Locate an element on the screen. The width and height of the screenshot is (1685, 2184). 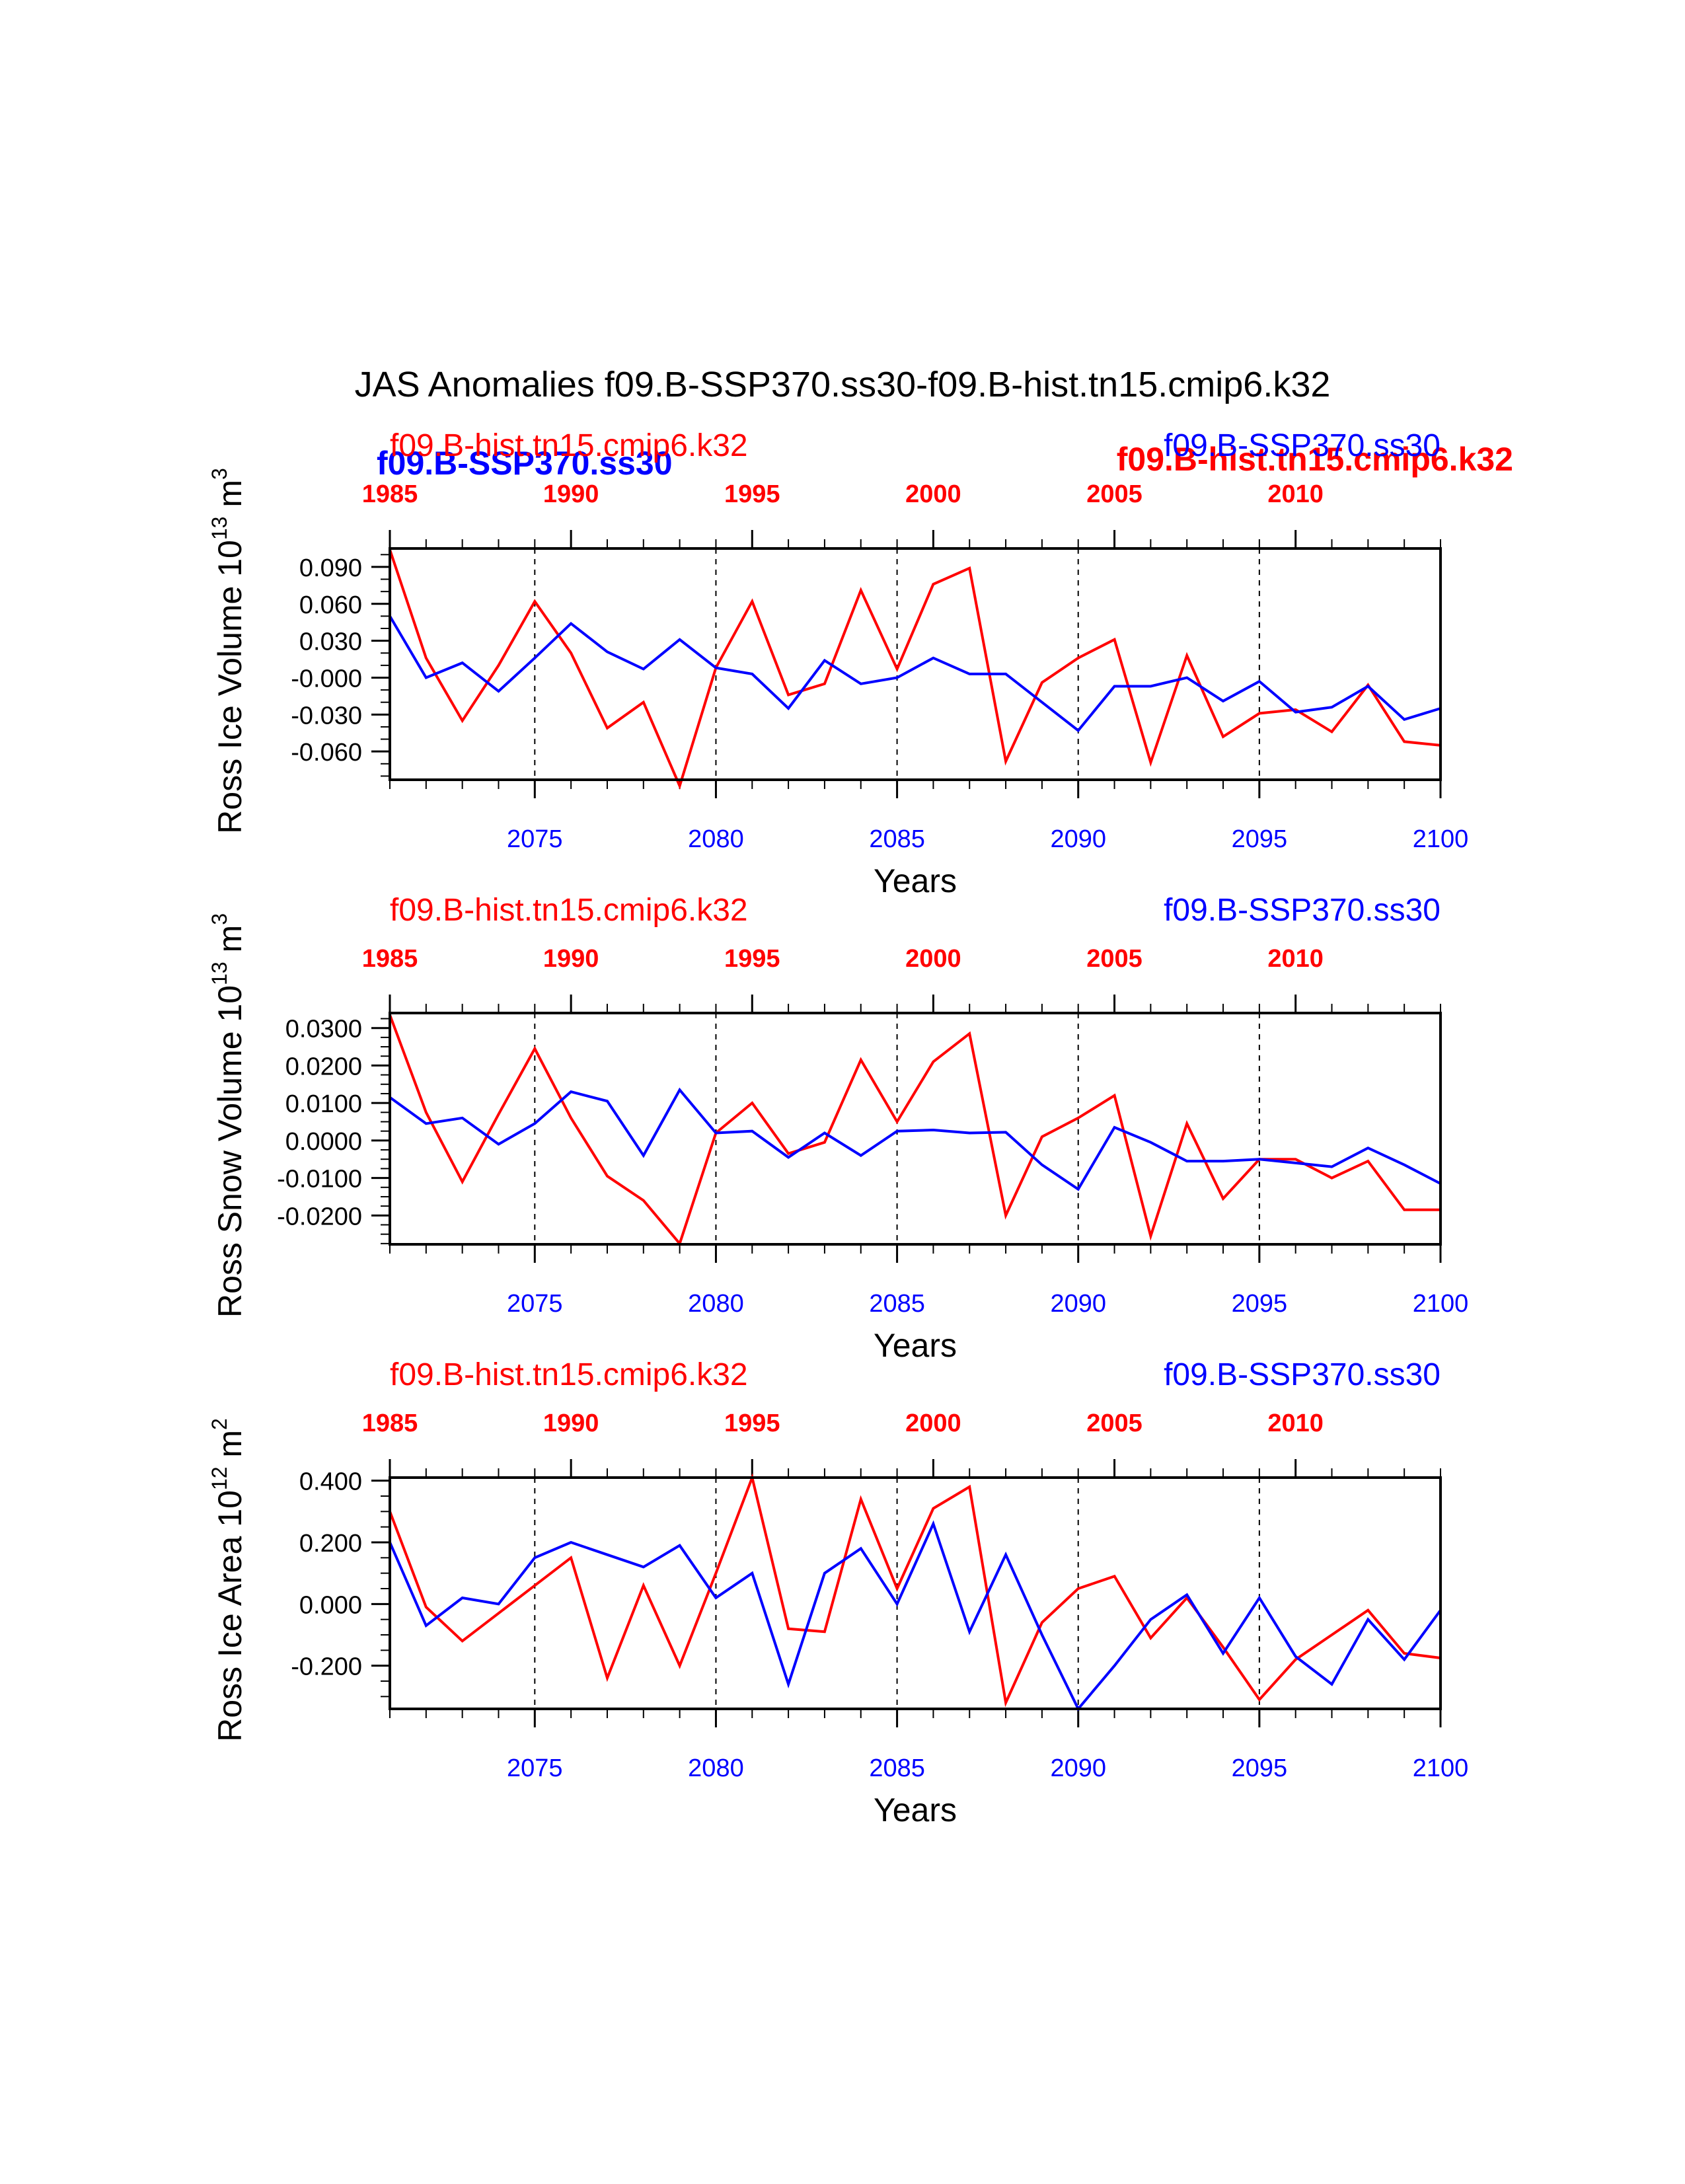
y-axis-label-text: Ross Ice Volume 10 is located at coordinates (230, 687).